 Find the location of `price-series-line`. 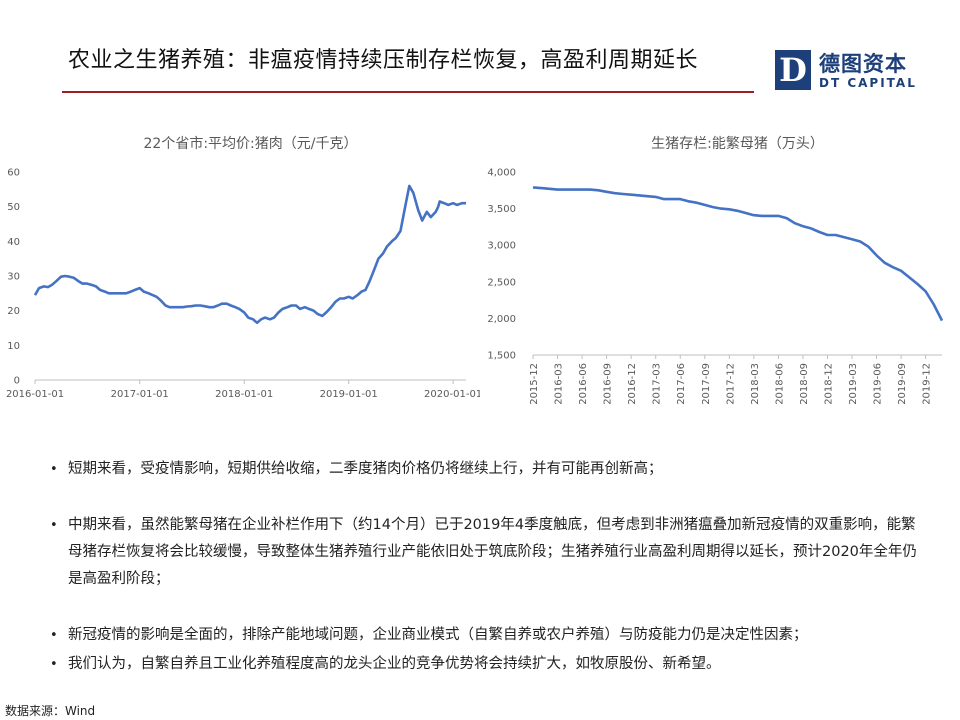

price-series-line is located at coordinates (249, 254).